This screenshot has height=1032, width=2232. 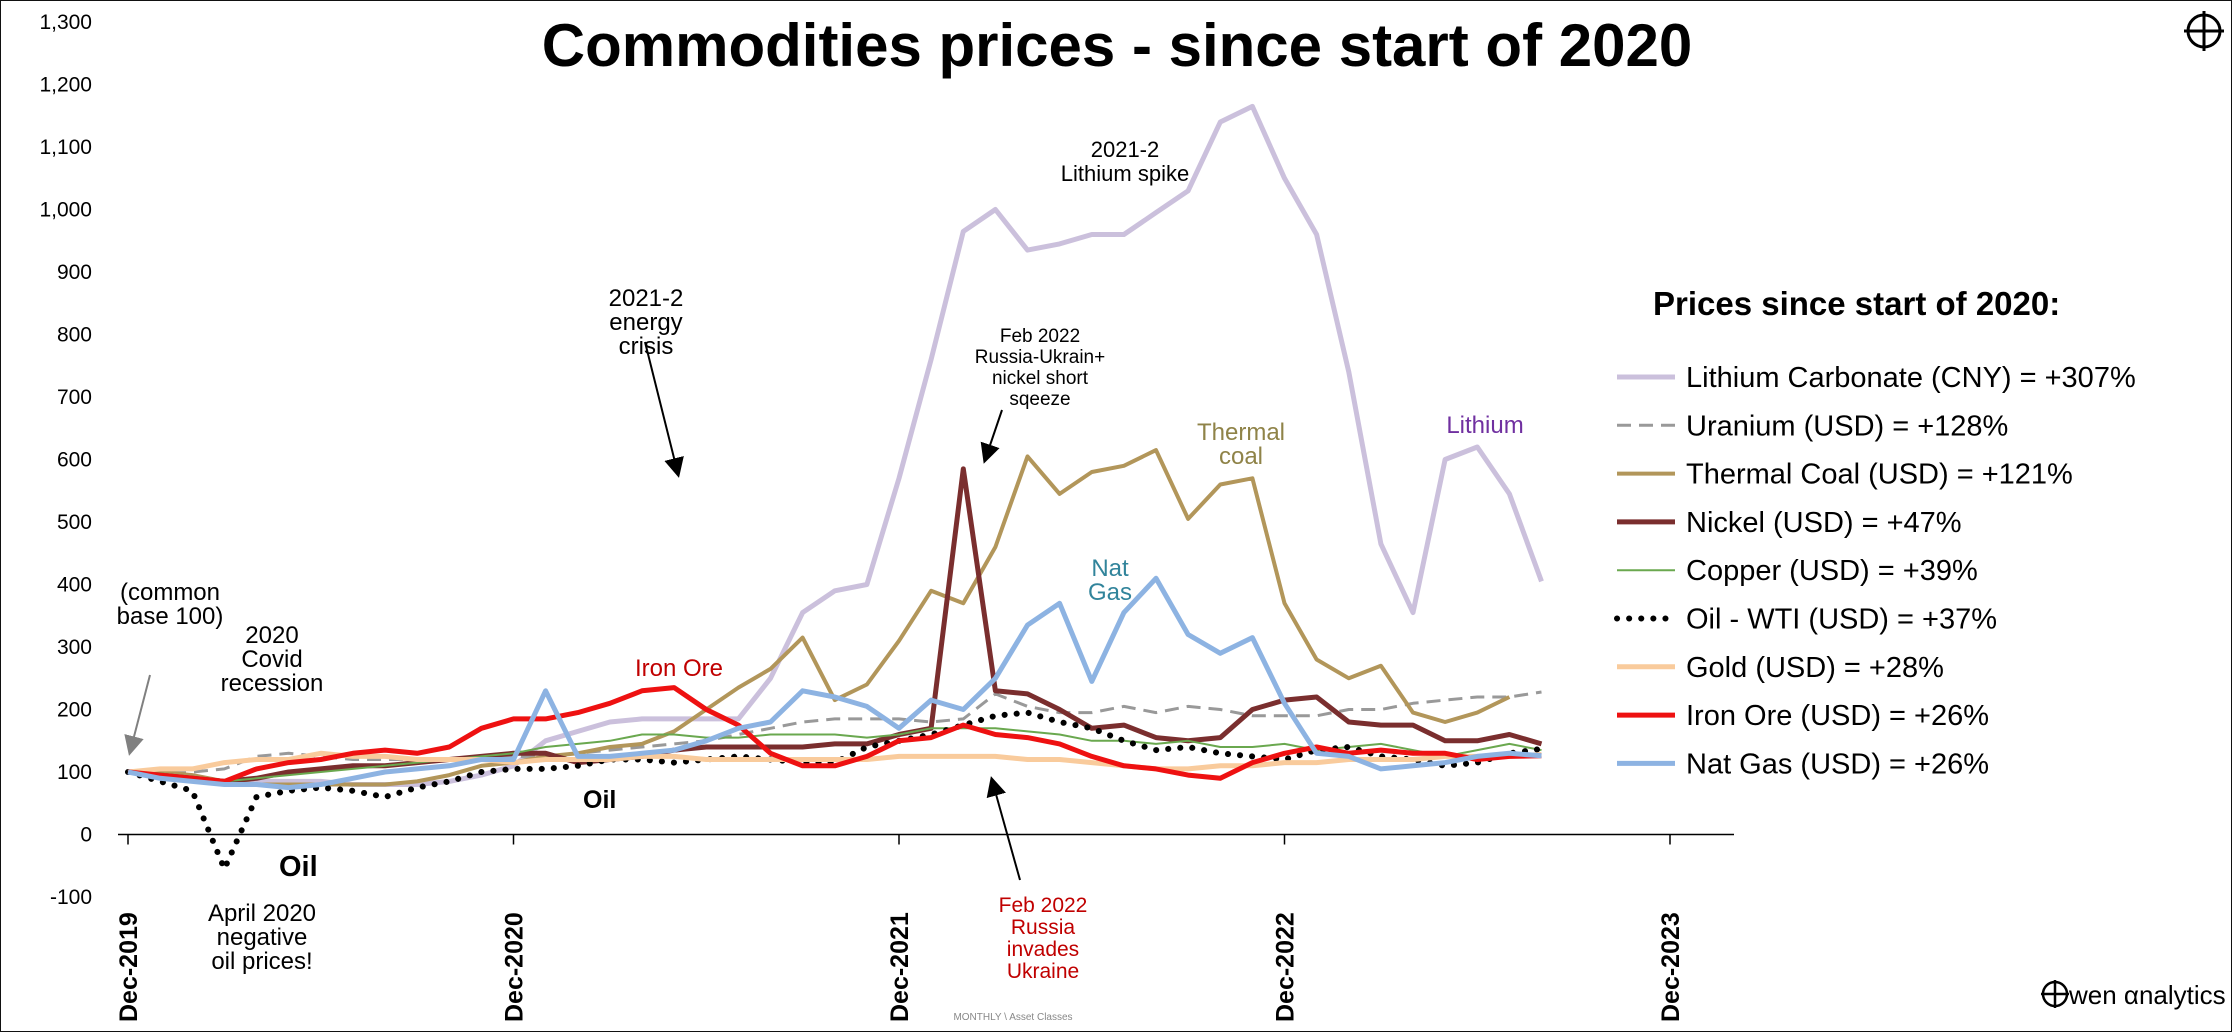 What do you see at coordinates (991, 436) in the screenshot?
I see `squeeze-arrow` at bounding box center [991, 436].